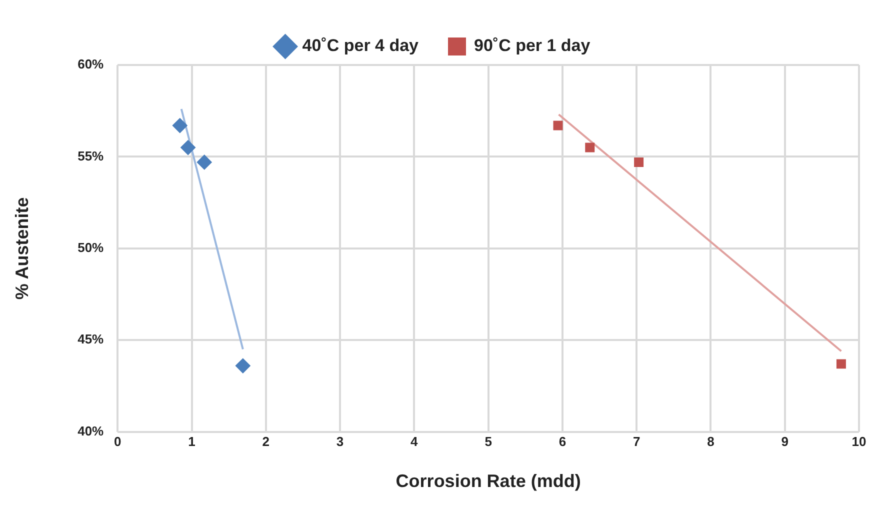 This screenshot has height=505, width=887. I want to click on y-tick-label: 50%, so click(91, 247).